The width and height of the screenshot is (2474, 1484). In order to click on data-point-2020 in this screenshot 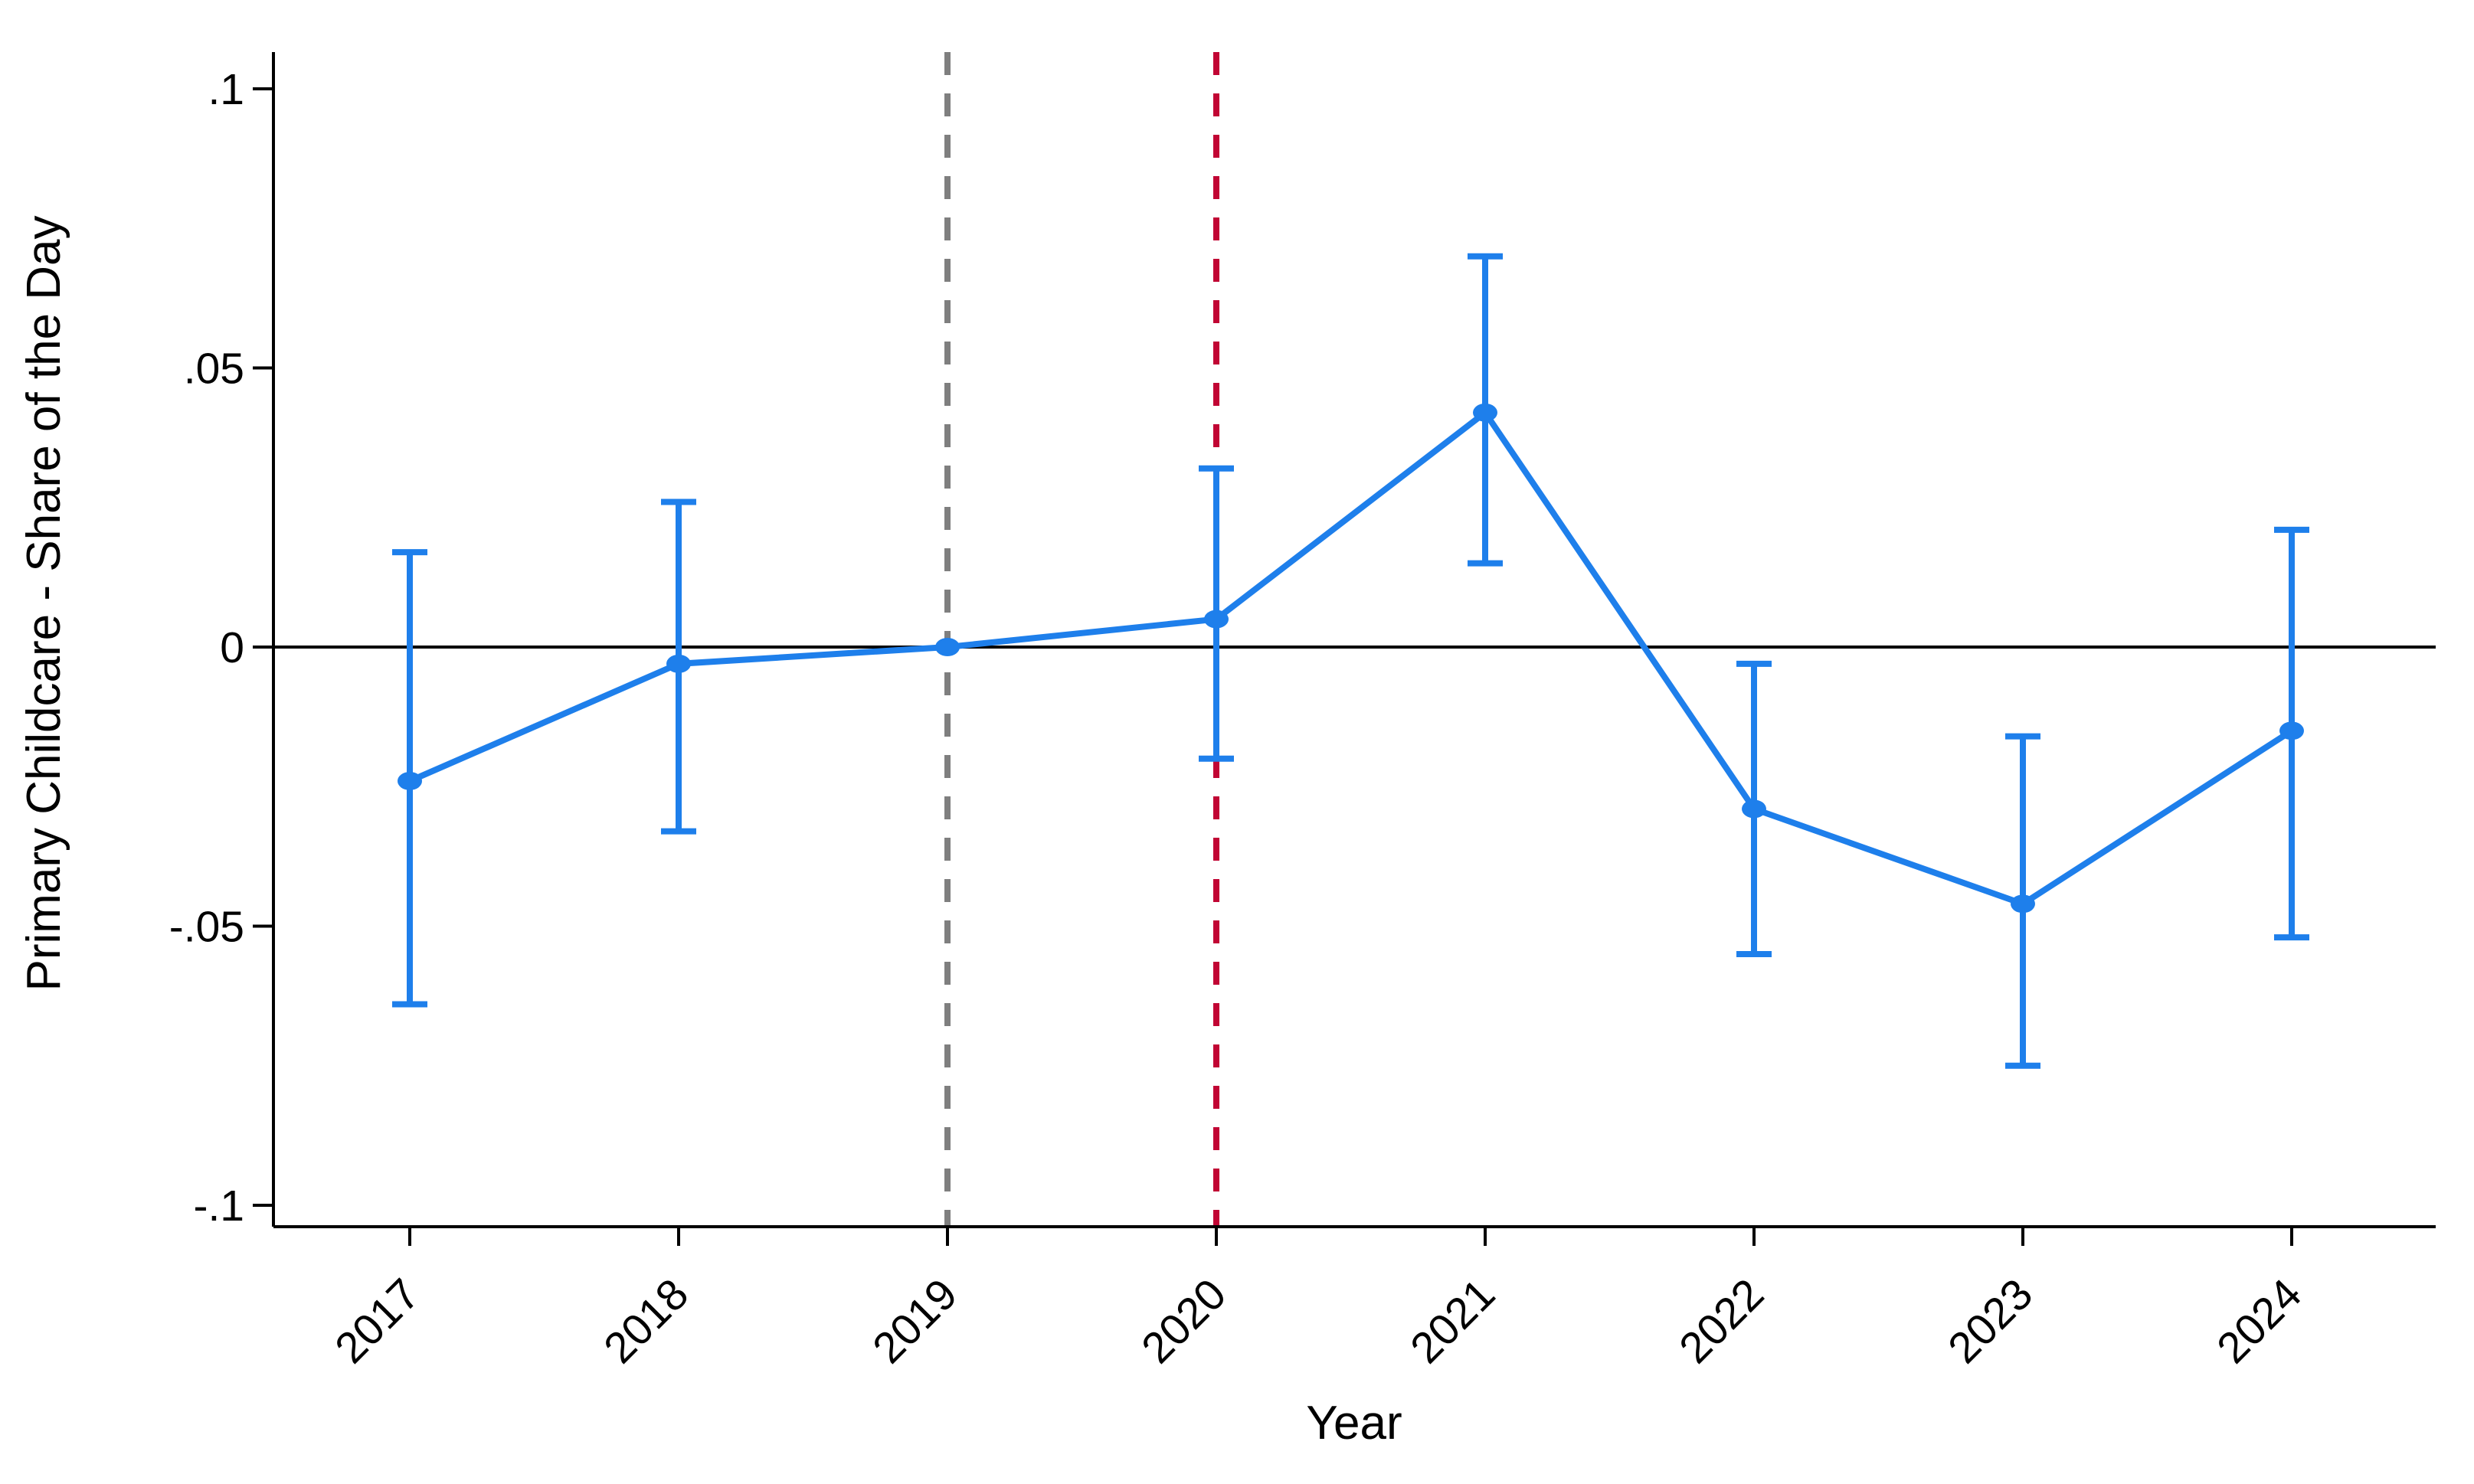, I will do `click(1216, 619)`.